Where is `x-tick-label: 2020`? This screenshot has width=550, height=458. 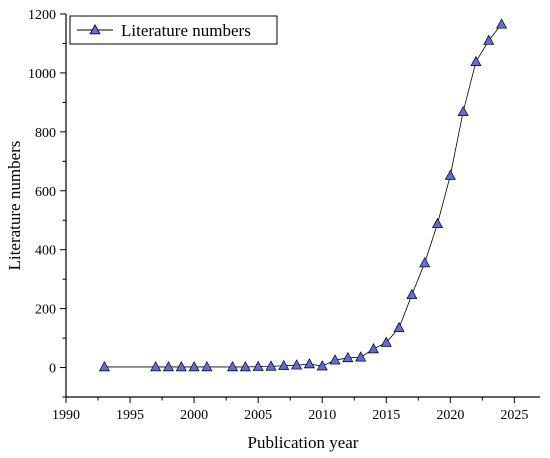 x-tick-label: 2020 is located at coordinates (450, 415).